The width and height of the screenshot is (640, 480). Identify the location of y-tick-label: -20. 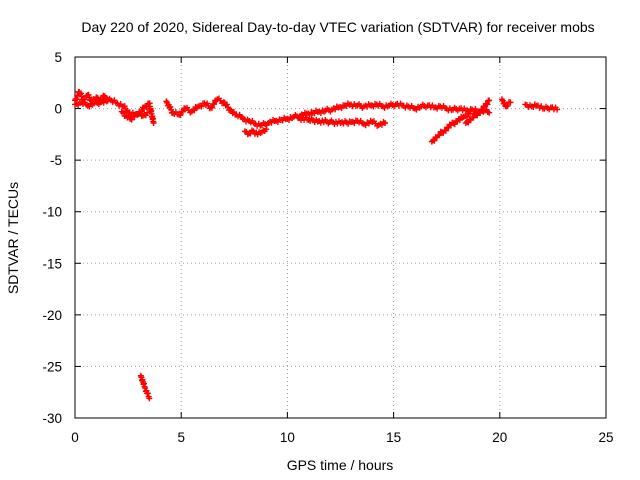
(52, 315).